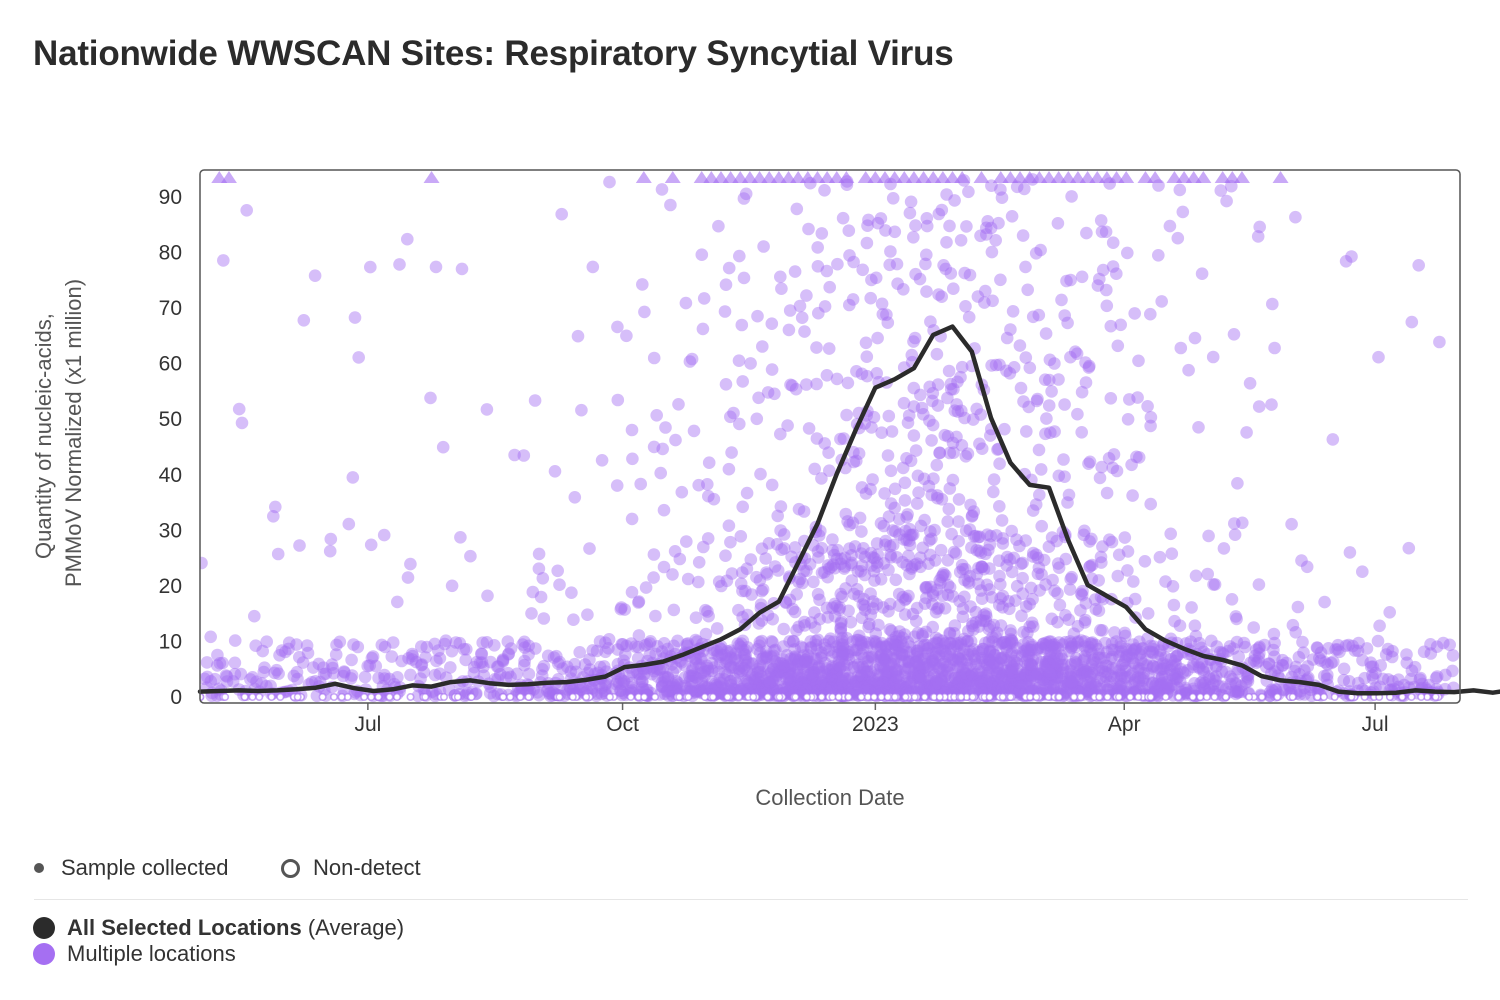 This screenshot has height=1000, width=1500. What do you see at coordinates (131, 868) in the screenshot?
I see `legend-sample-collected: Sample collected` at bounding box center [131, 868].